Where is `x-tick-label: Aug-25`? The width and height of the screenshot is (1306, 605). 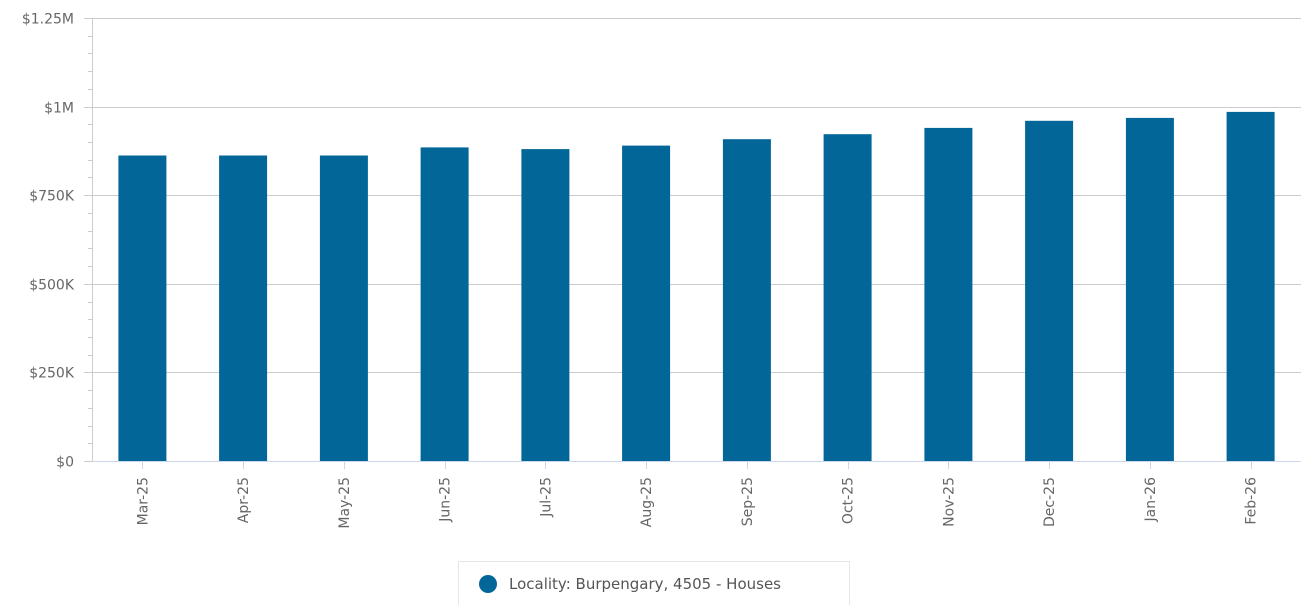 x-tick-label: Aug-25 is located at coordinates (647, 502).